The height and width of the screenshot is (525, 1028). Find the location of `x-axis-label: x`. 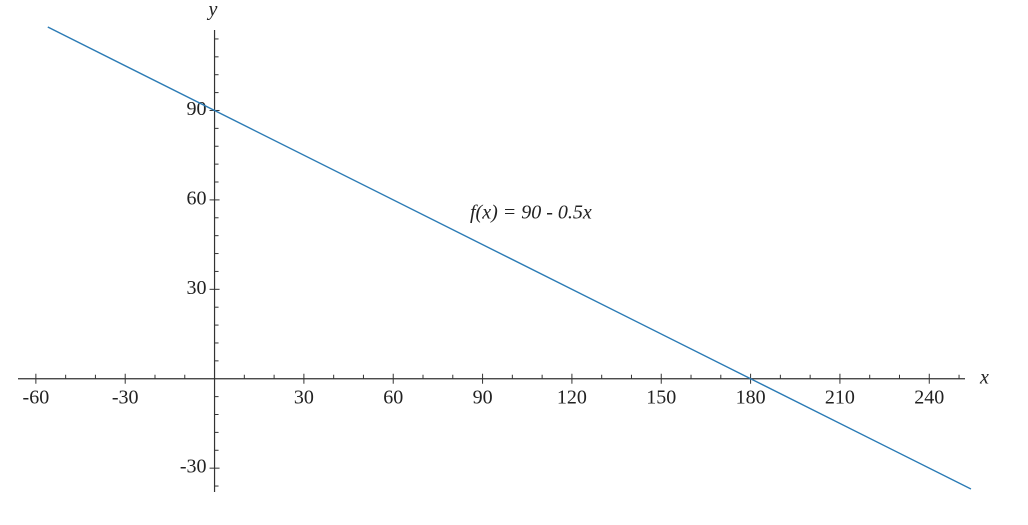

x-axis-label: x is located at coordinates (984, 378).